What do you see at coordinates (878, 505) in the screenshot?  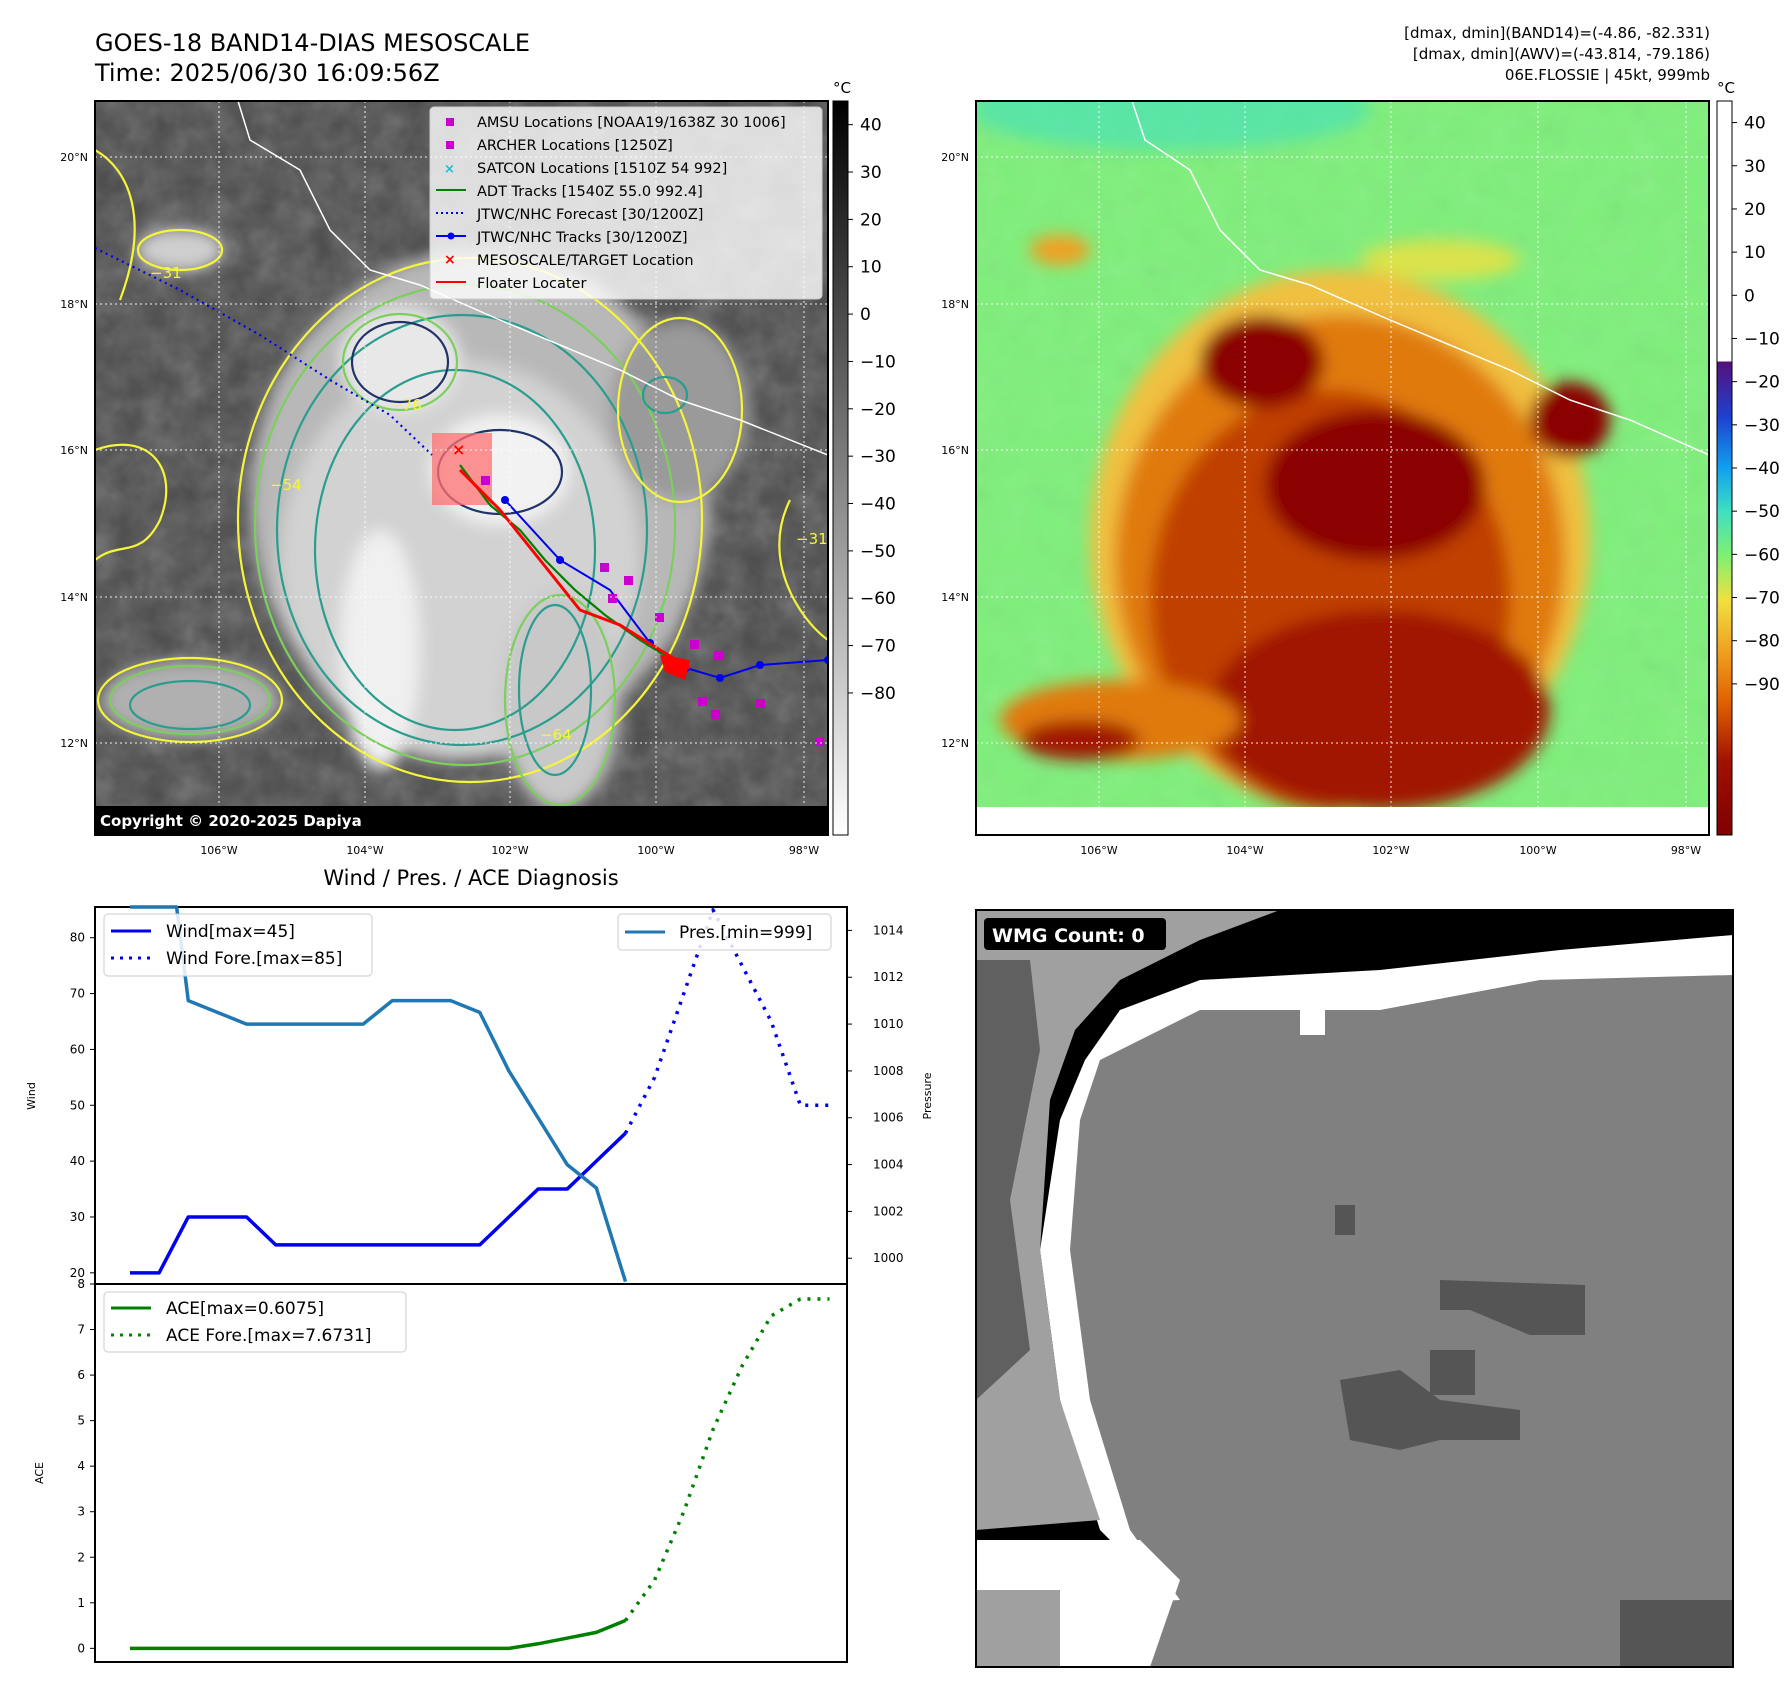 I see `colorbar-tick-label: −40` at bounding box center [878, 505].